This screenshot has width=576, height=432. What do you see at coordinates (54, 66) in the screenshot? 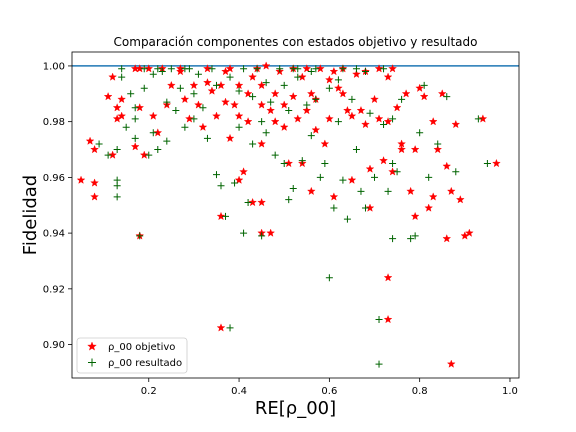
I see `y-tick-label: 1.00` at bounding box center [54, 66].